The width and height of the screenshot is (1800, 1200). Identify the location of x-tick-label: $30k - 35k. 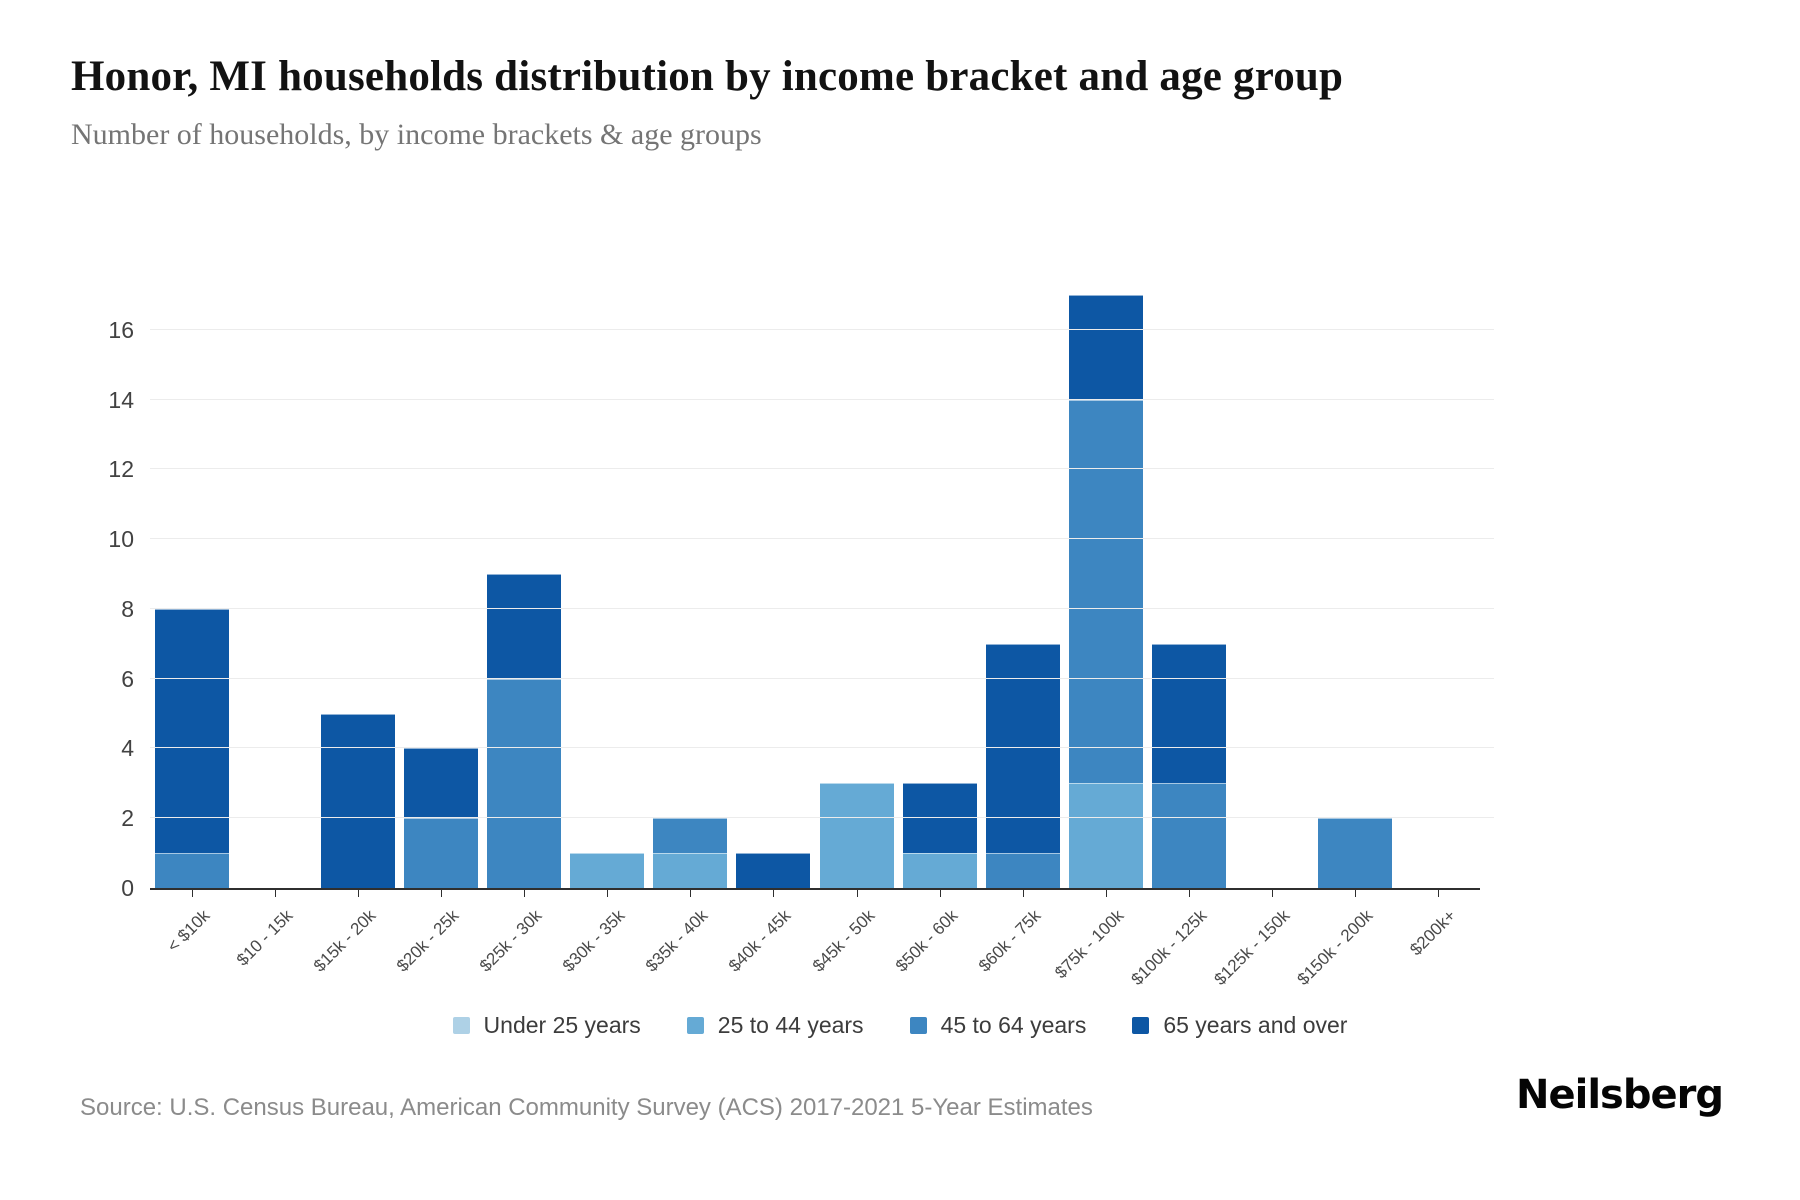
(594, 941).